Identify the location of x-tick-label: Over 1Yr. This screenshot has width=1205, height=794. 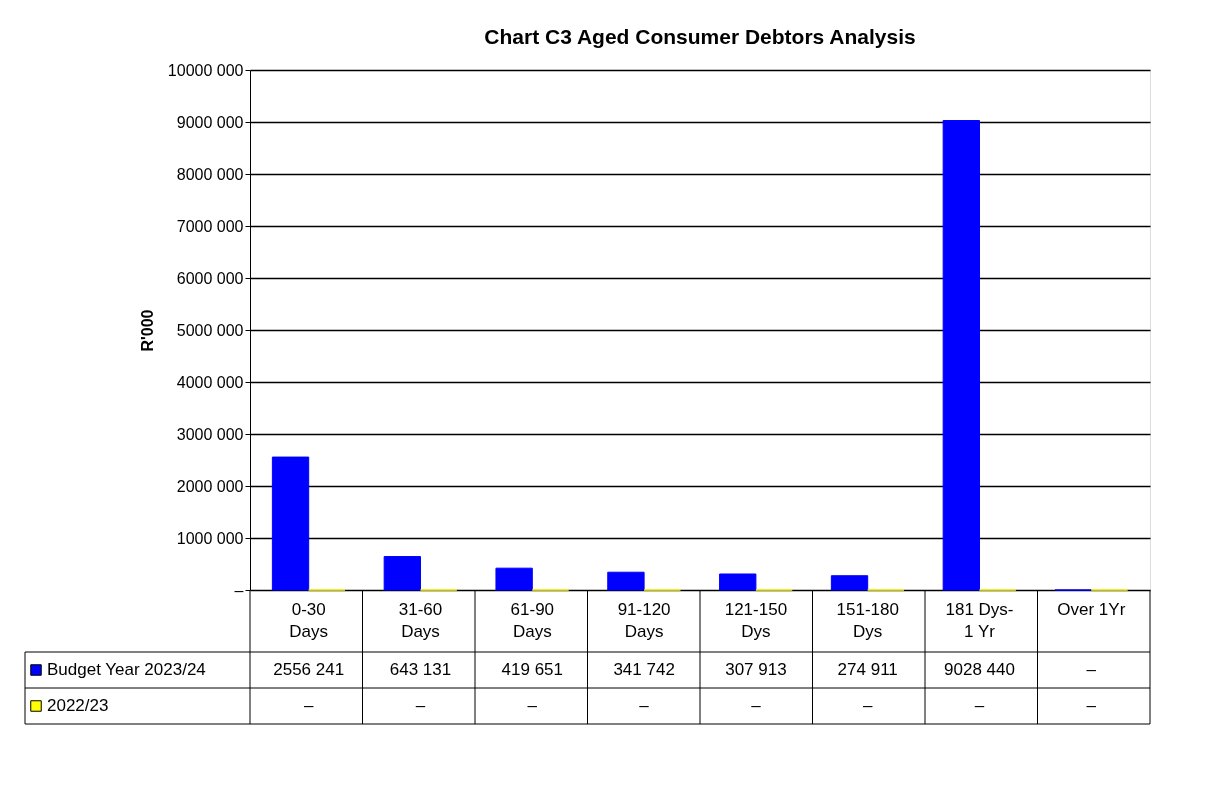
(1091, 609).